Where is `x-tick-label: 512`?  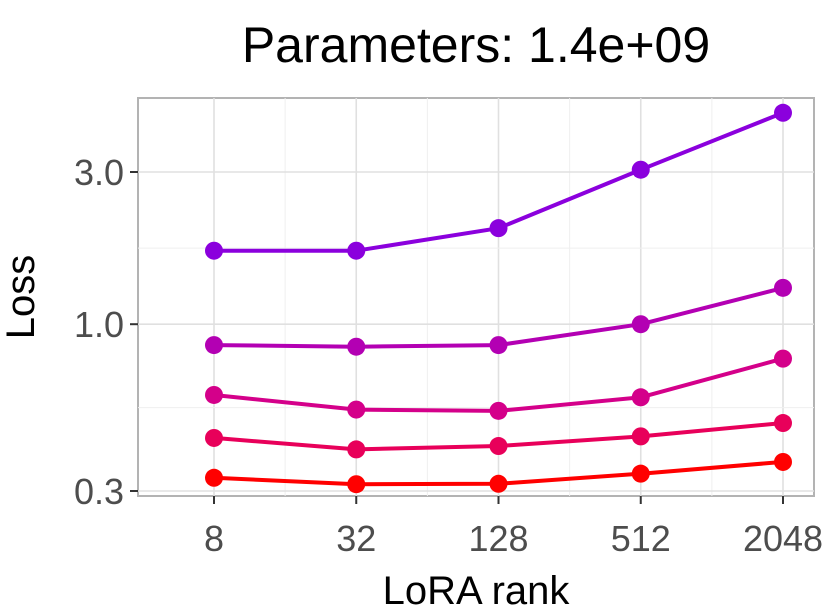
x-tick-label: 512 is located at coordinates (641, 538).